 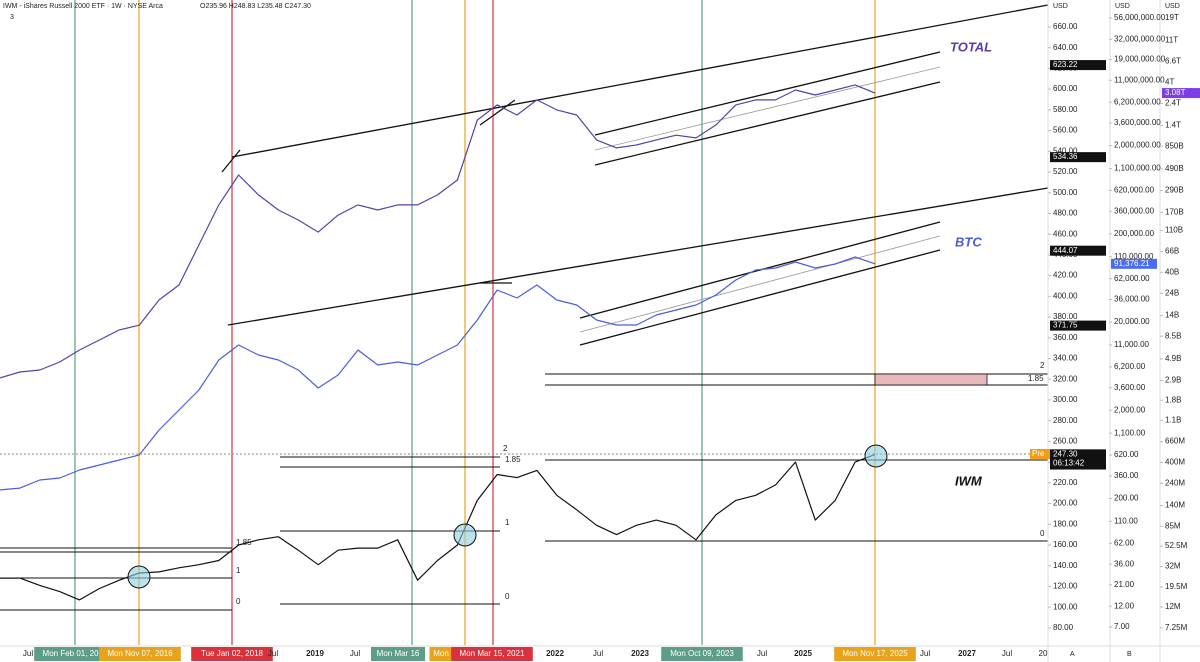 What do you see at coordinates (1065, 454) in the screenshot?
I see `price-tag-label: 247.30` at bounding box center [1065, 454].